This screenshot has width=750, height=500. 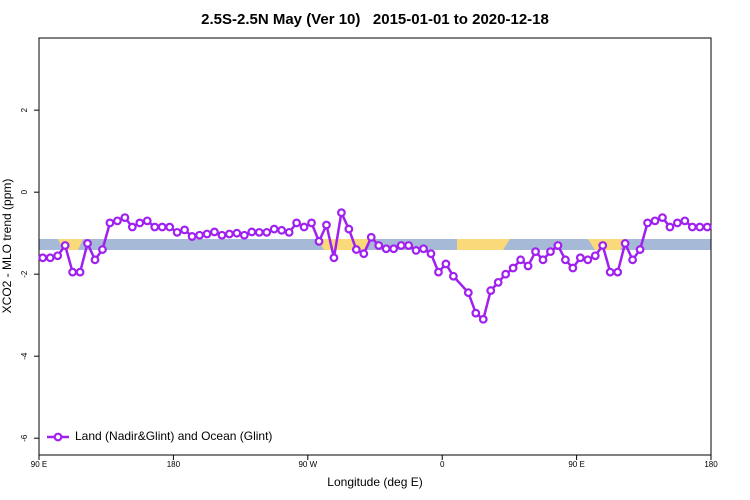 What do you see at coordinates (374, 482) in the screenshot?
I see `x-axis-label: Longitude (deg E)` at bounding box center [374, 482].